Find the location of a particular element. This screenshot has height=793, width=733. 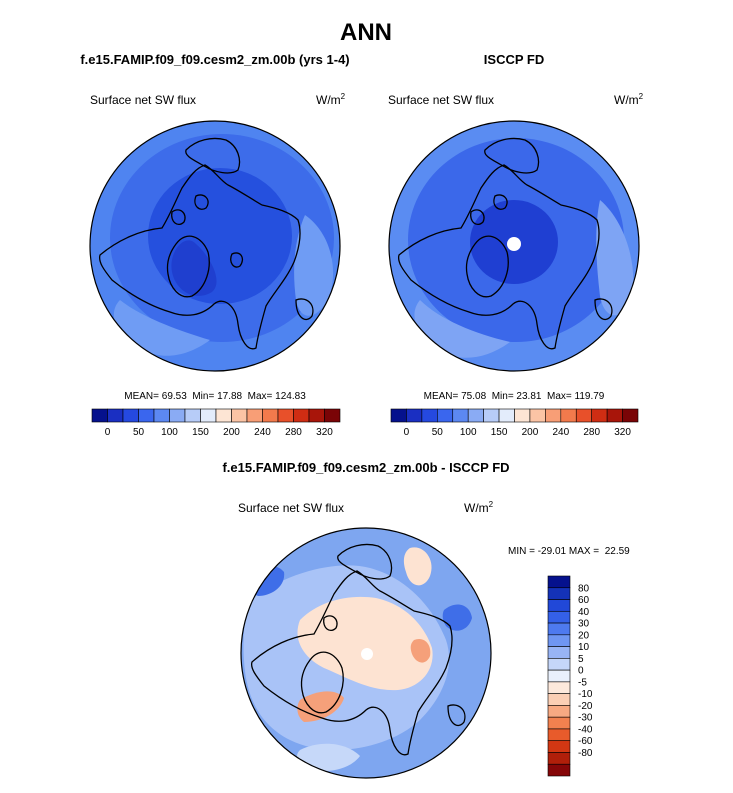

panel-obs-map-border is located at coordinates (514, 246).